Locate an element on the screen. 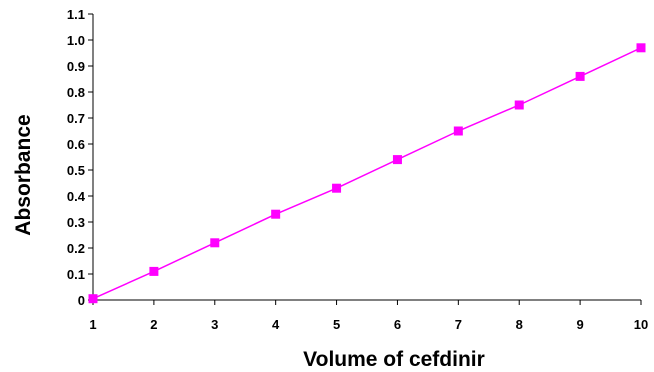 This screenshot has height=372, width=654. x-tick-label: 8 is located at coordinates (519, 324).